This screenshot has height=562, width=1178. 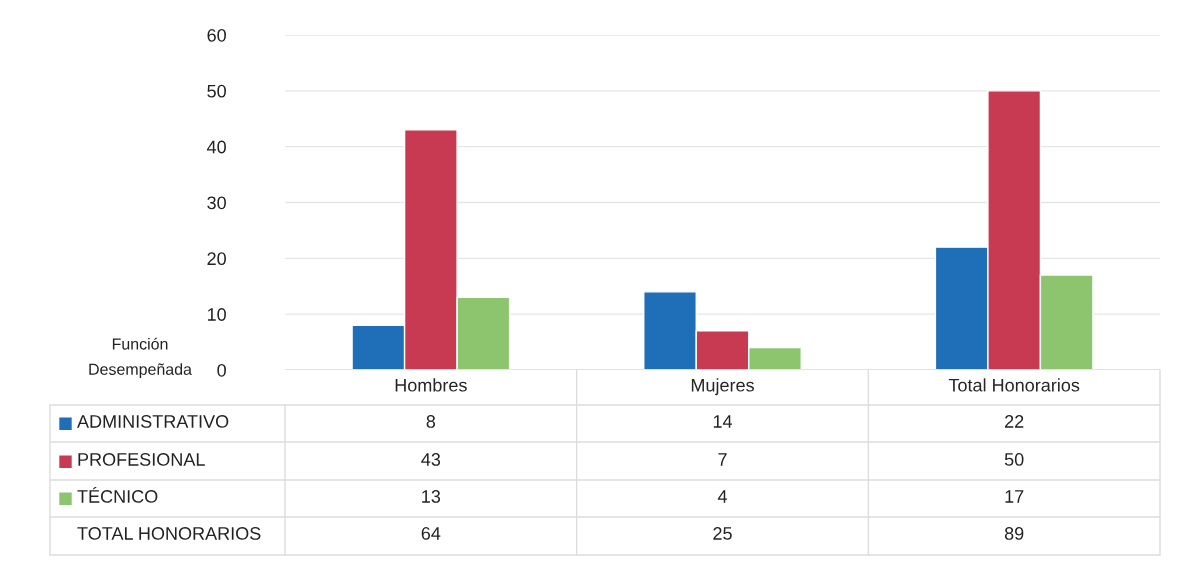 I want to click on data-label: 22, so click(x=1014, y=421).